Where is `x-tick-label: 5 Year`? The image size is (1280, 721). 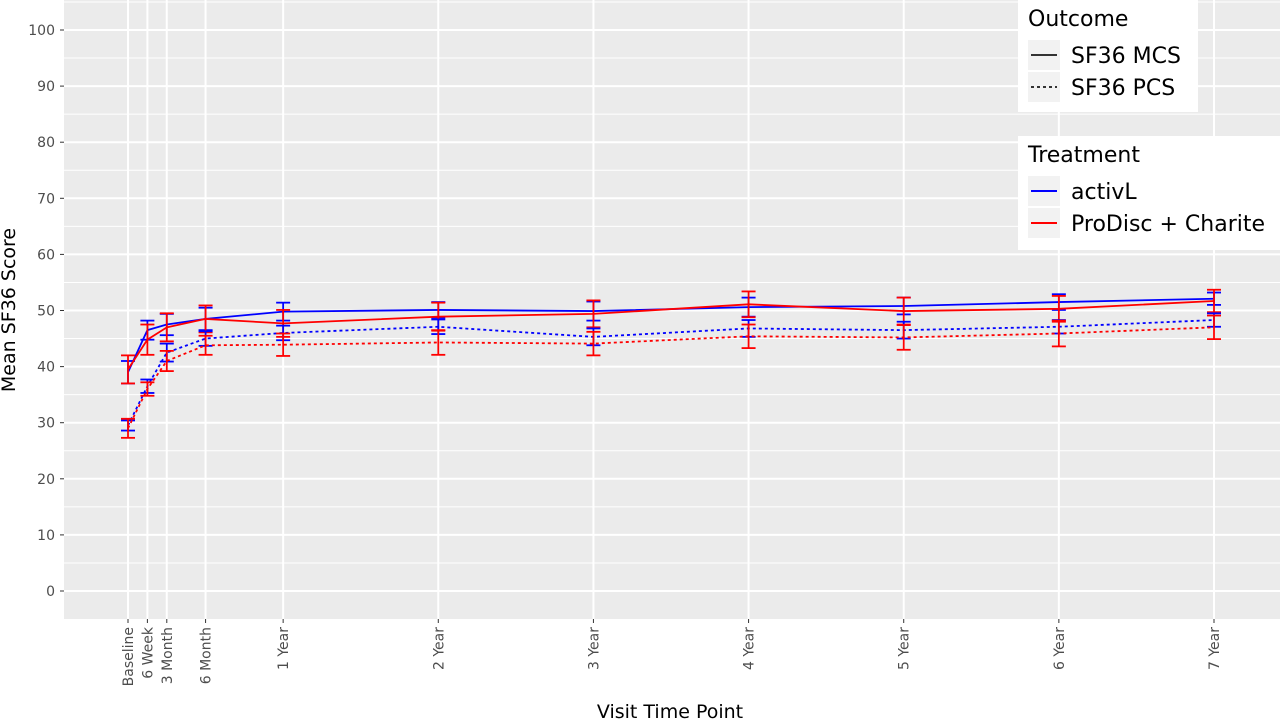 x-tick-label: 5 Year is located at coordinates (905, 648).